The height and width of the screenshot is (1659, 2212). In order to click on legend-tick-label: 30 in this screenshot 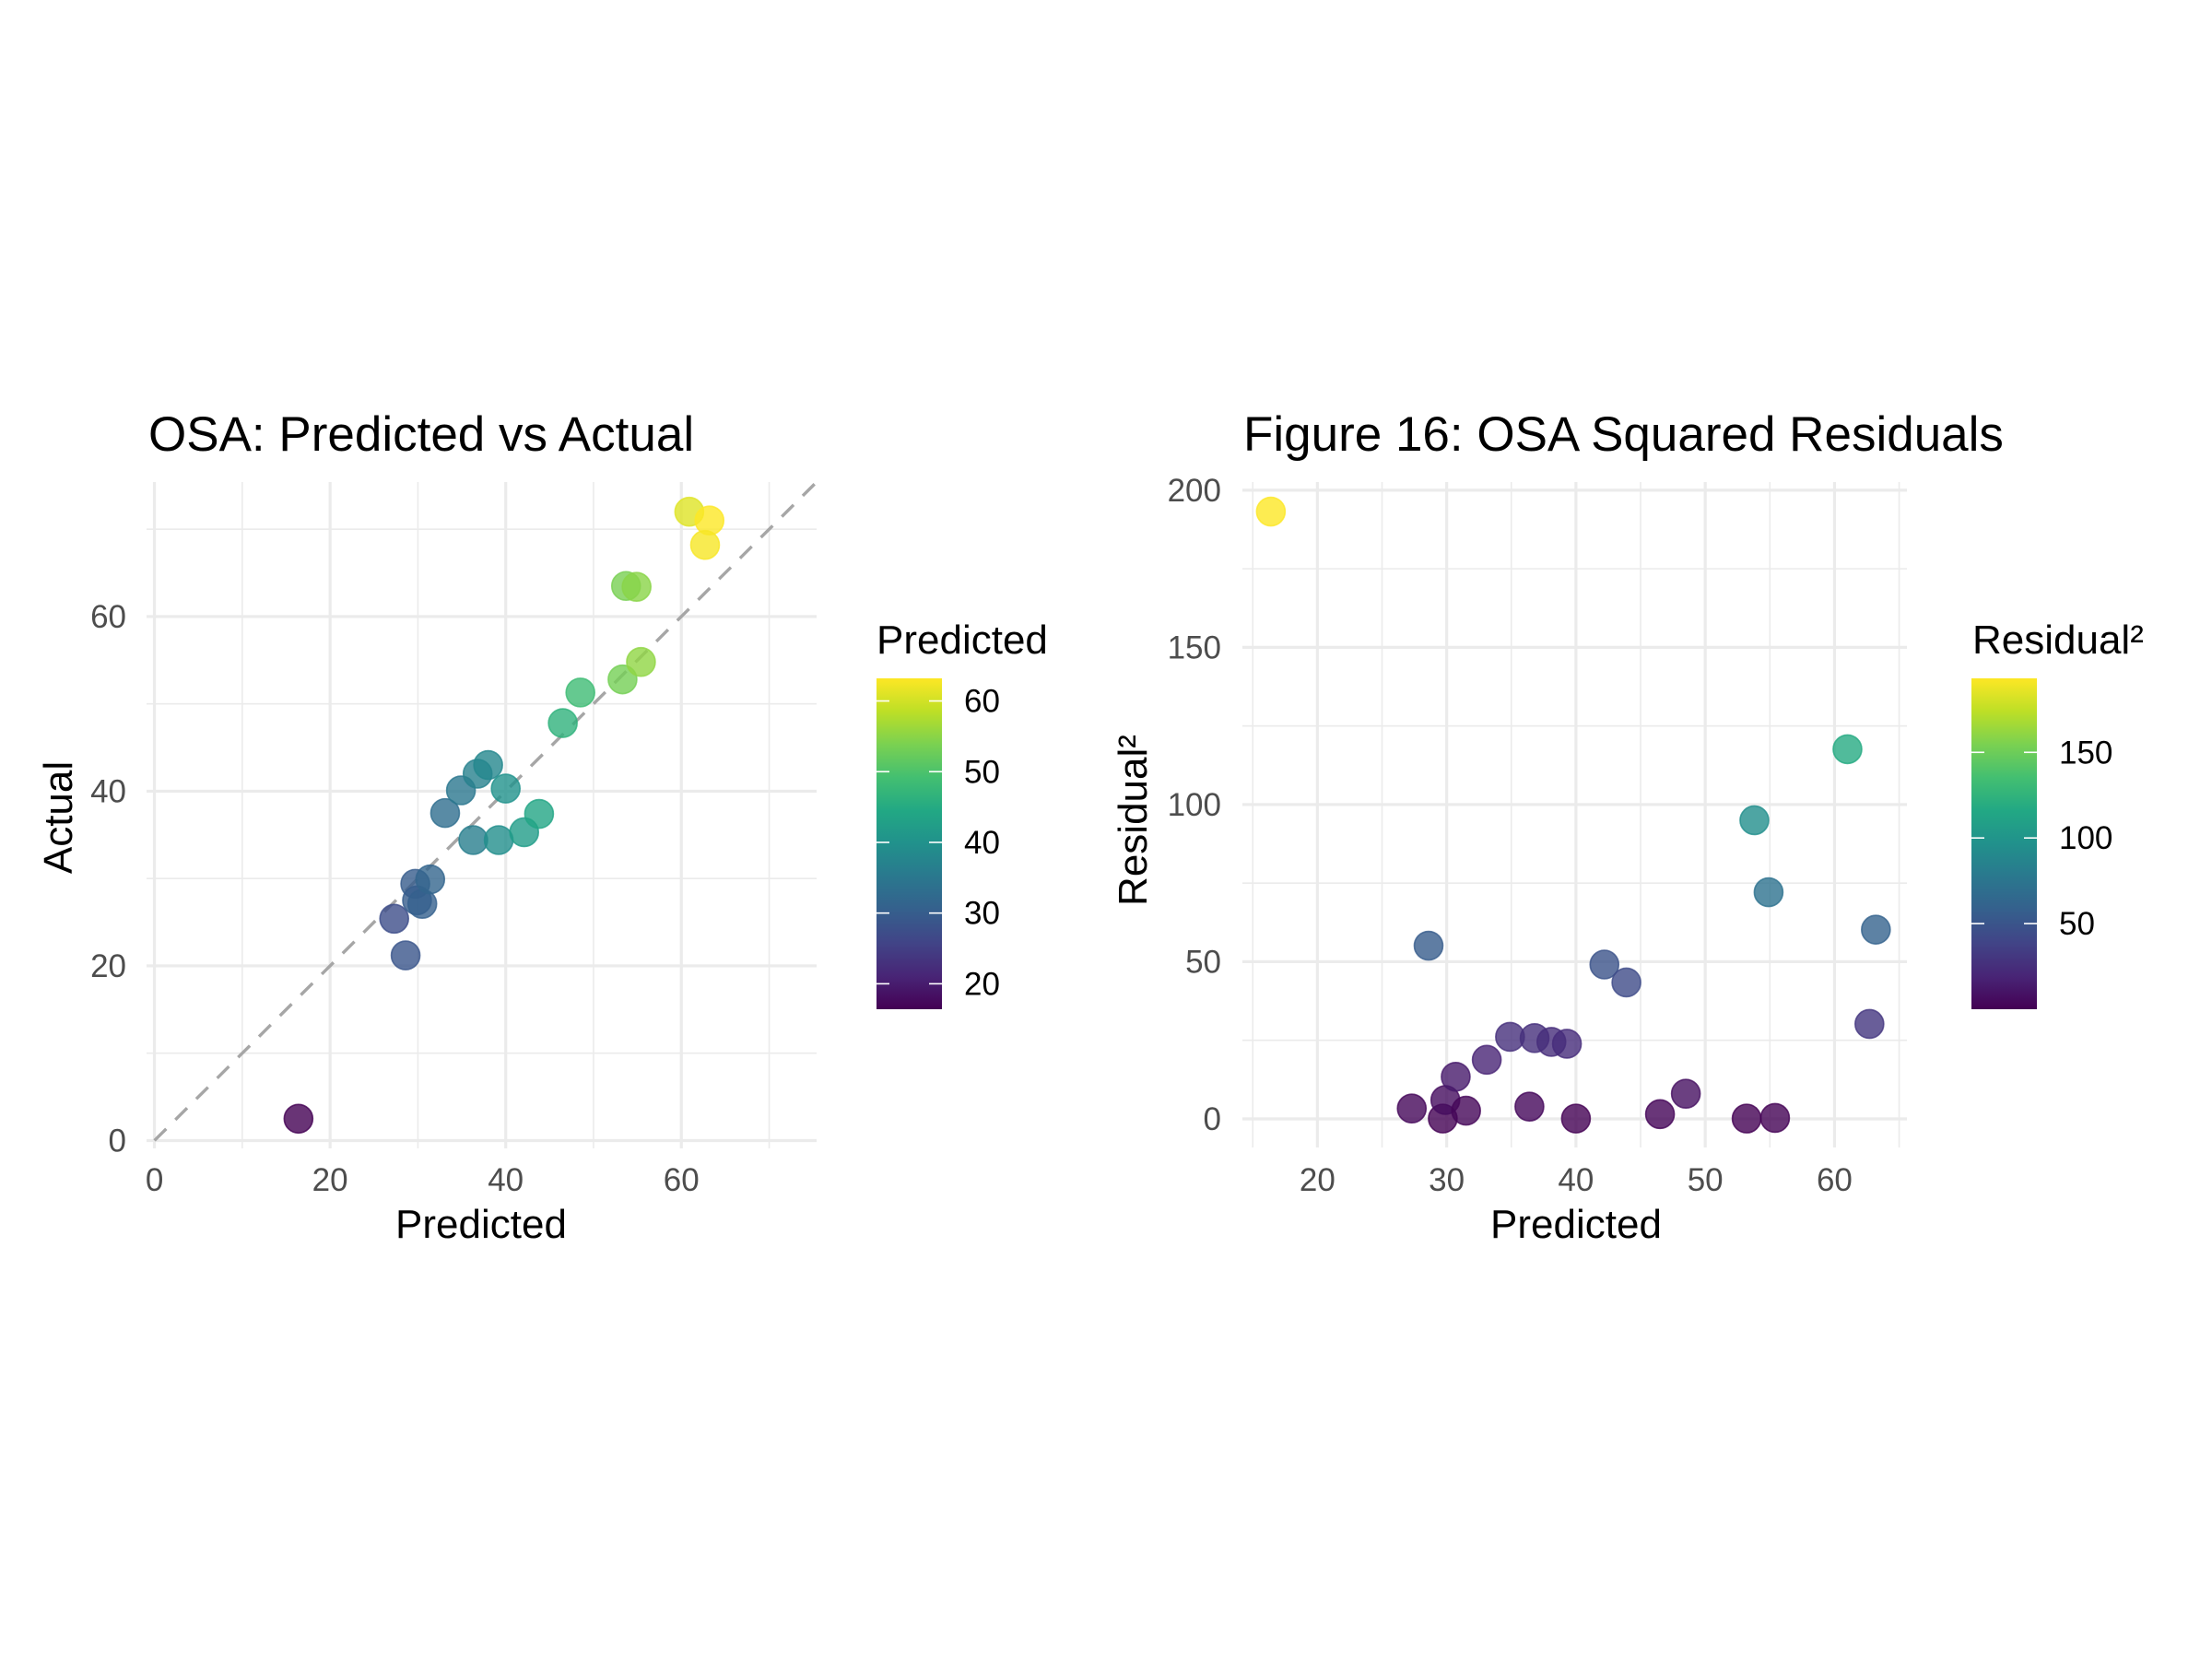, I will do `click(982, 914)`.